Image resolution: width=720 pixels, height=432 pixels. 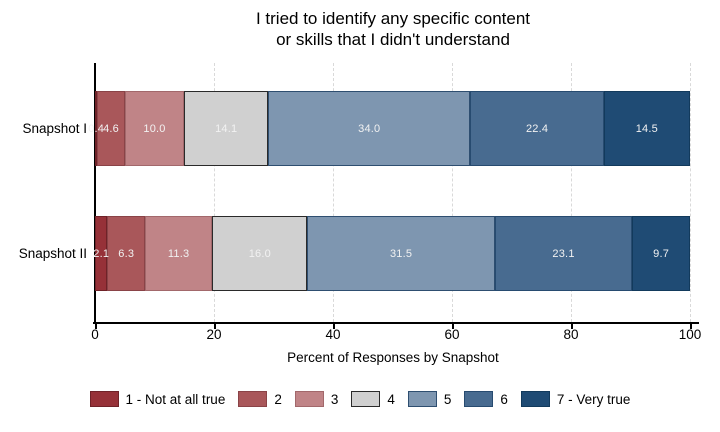 I want to click on bar-row-snapshot-i: 0.4 4.6 10.0 14.1 34.0 22.4 14.5, so click(x=389, y=128).